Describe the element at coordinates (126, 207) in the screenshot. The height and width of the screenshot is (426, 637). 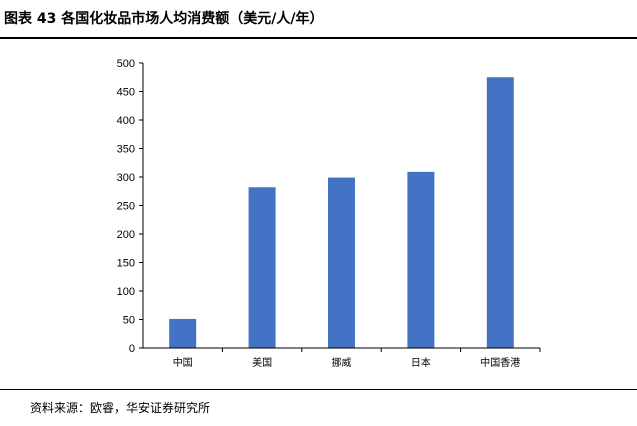
I see `y-tick-label-250: 250` at that location.